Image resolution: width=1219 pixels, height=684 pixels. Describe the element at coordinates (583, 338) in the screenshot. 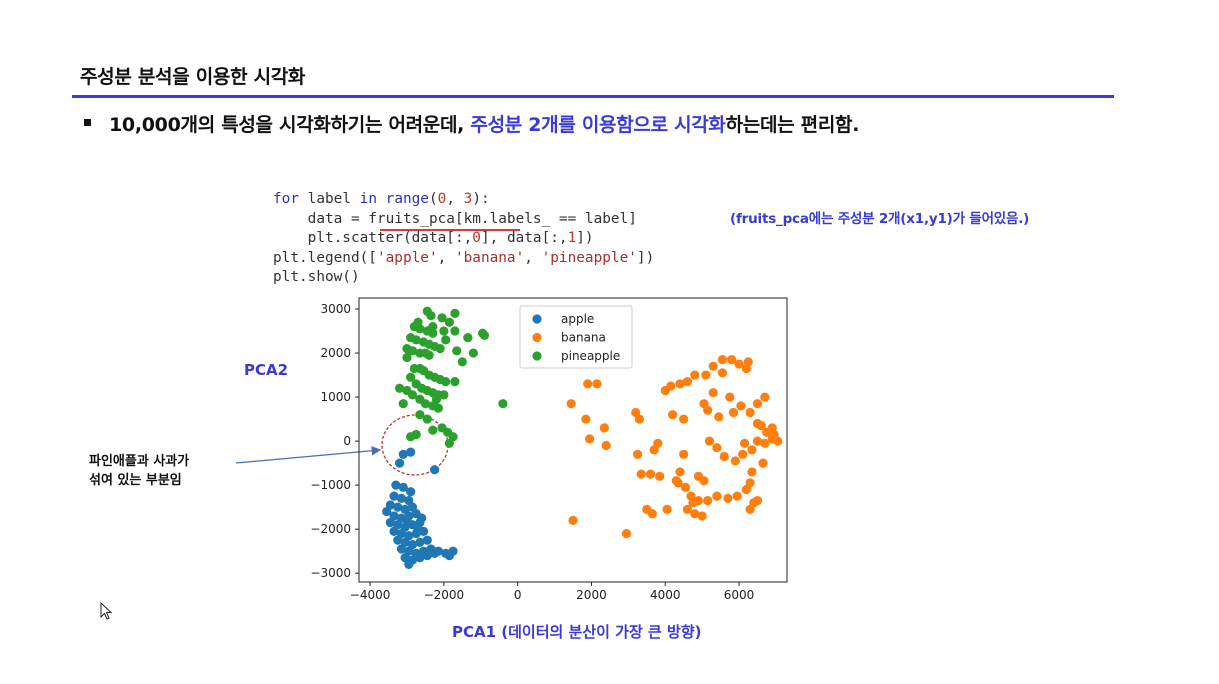

I see `legend-label-banana: banana` at that location.